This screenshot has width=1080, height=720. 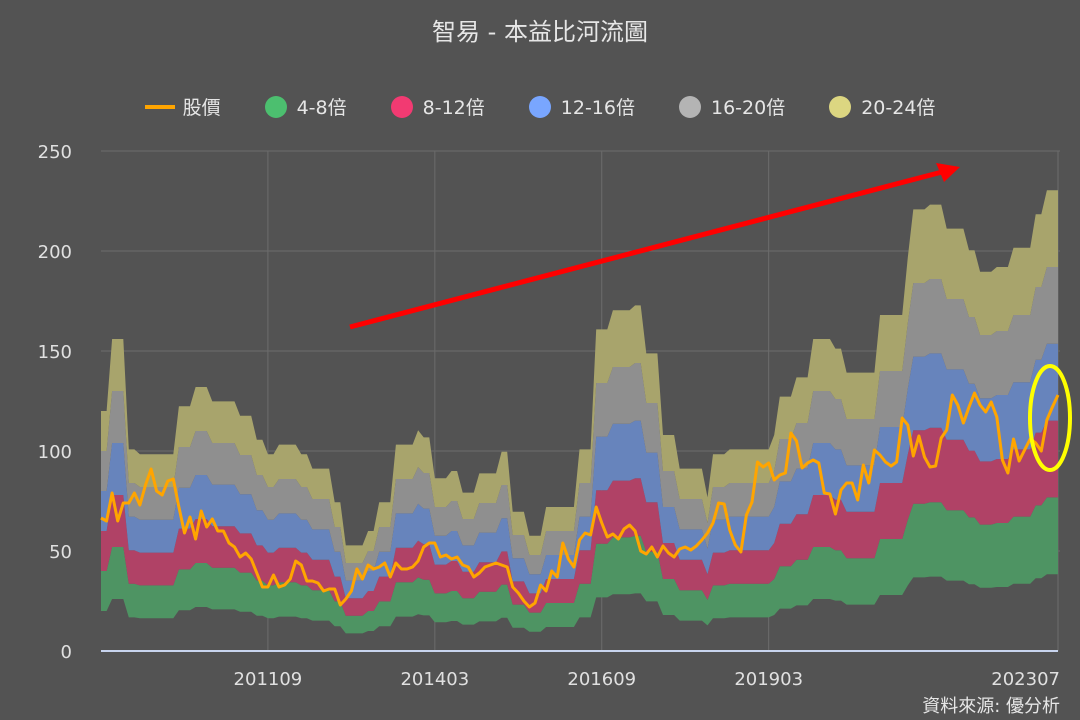 What do you see at coordinates (1050, 418) in the screenshot?
I see `highlight-ellipse` at bounding box center [1050, 418].